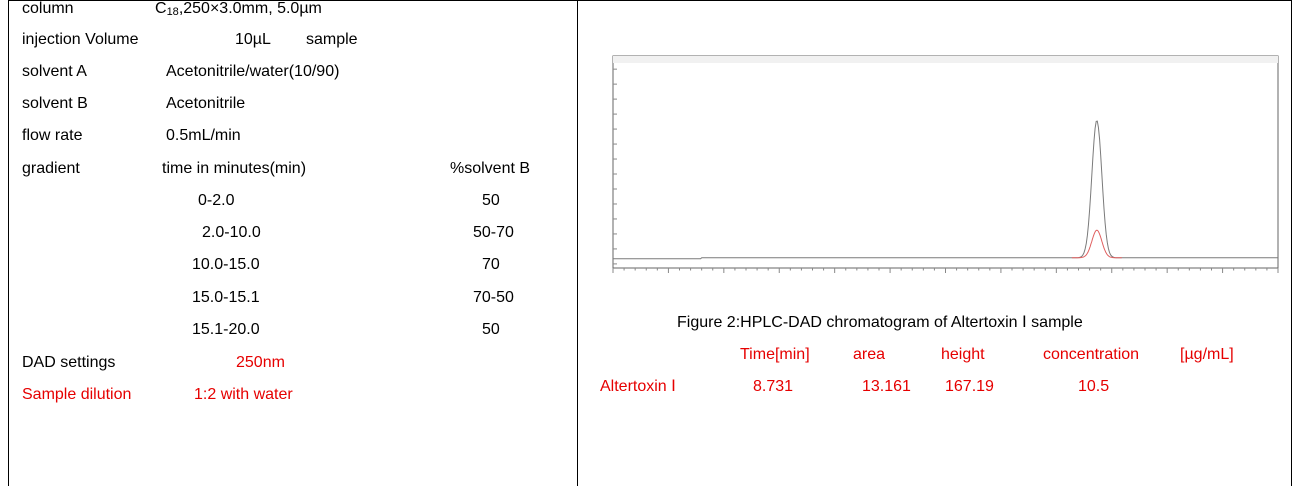 The height and width of the screenshot is (486, 1299). Describe the element at coordinates (615, 166) in the screenshot. I see `y-axis-ticks` at that location.